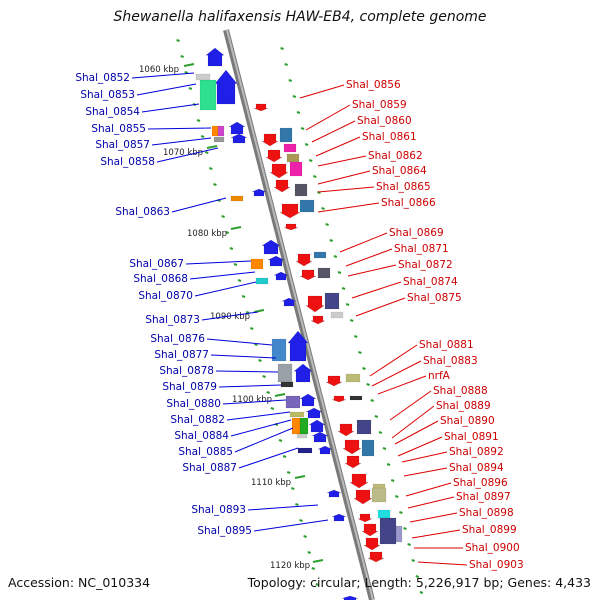 Image resolution: width=600 pixels, height=600 pixels. What do you see at coordinates (395, 156) in the screenshot?
I see `gene-label-right: Shal_0862` at bounding box center [395, 156].